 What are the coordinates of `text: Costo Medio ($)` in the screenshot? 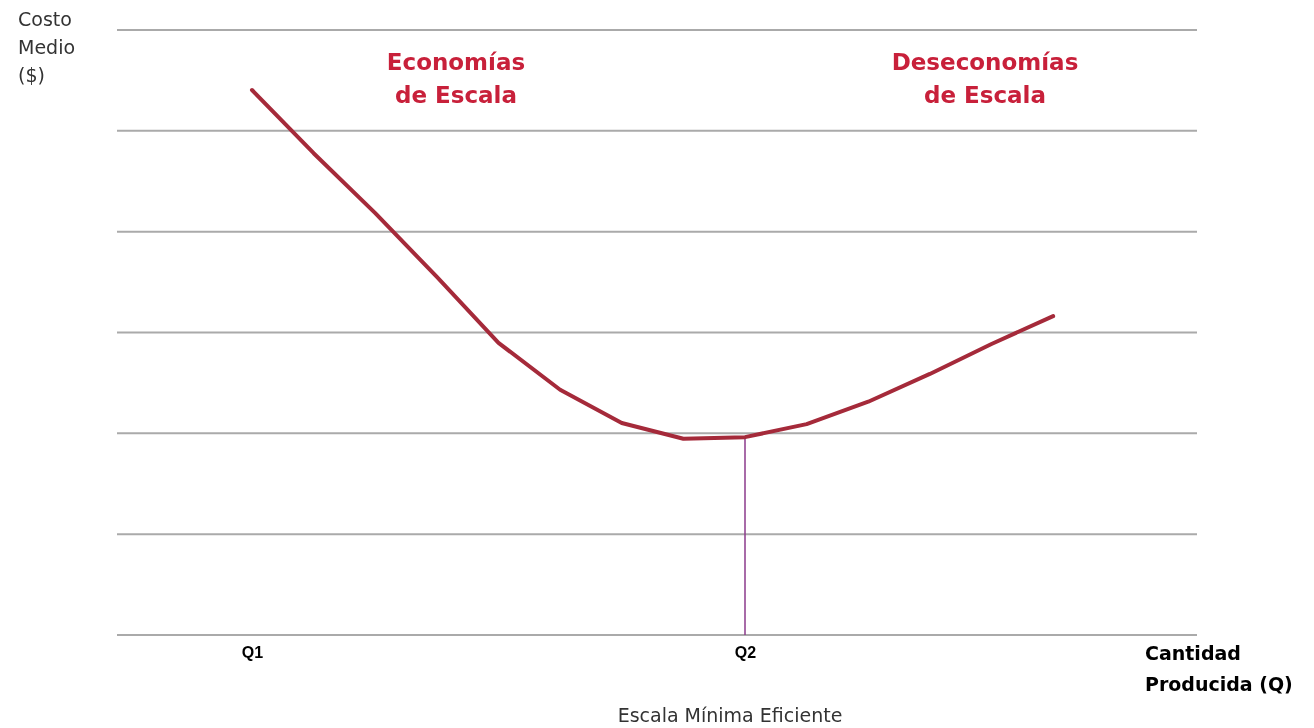 It's located at (47, 47).